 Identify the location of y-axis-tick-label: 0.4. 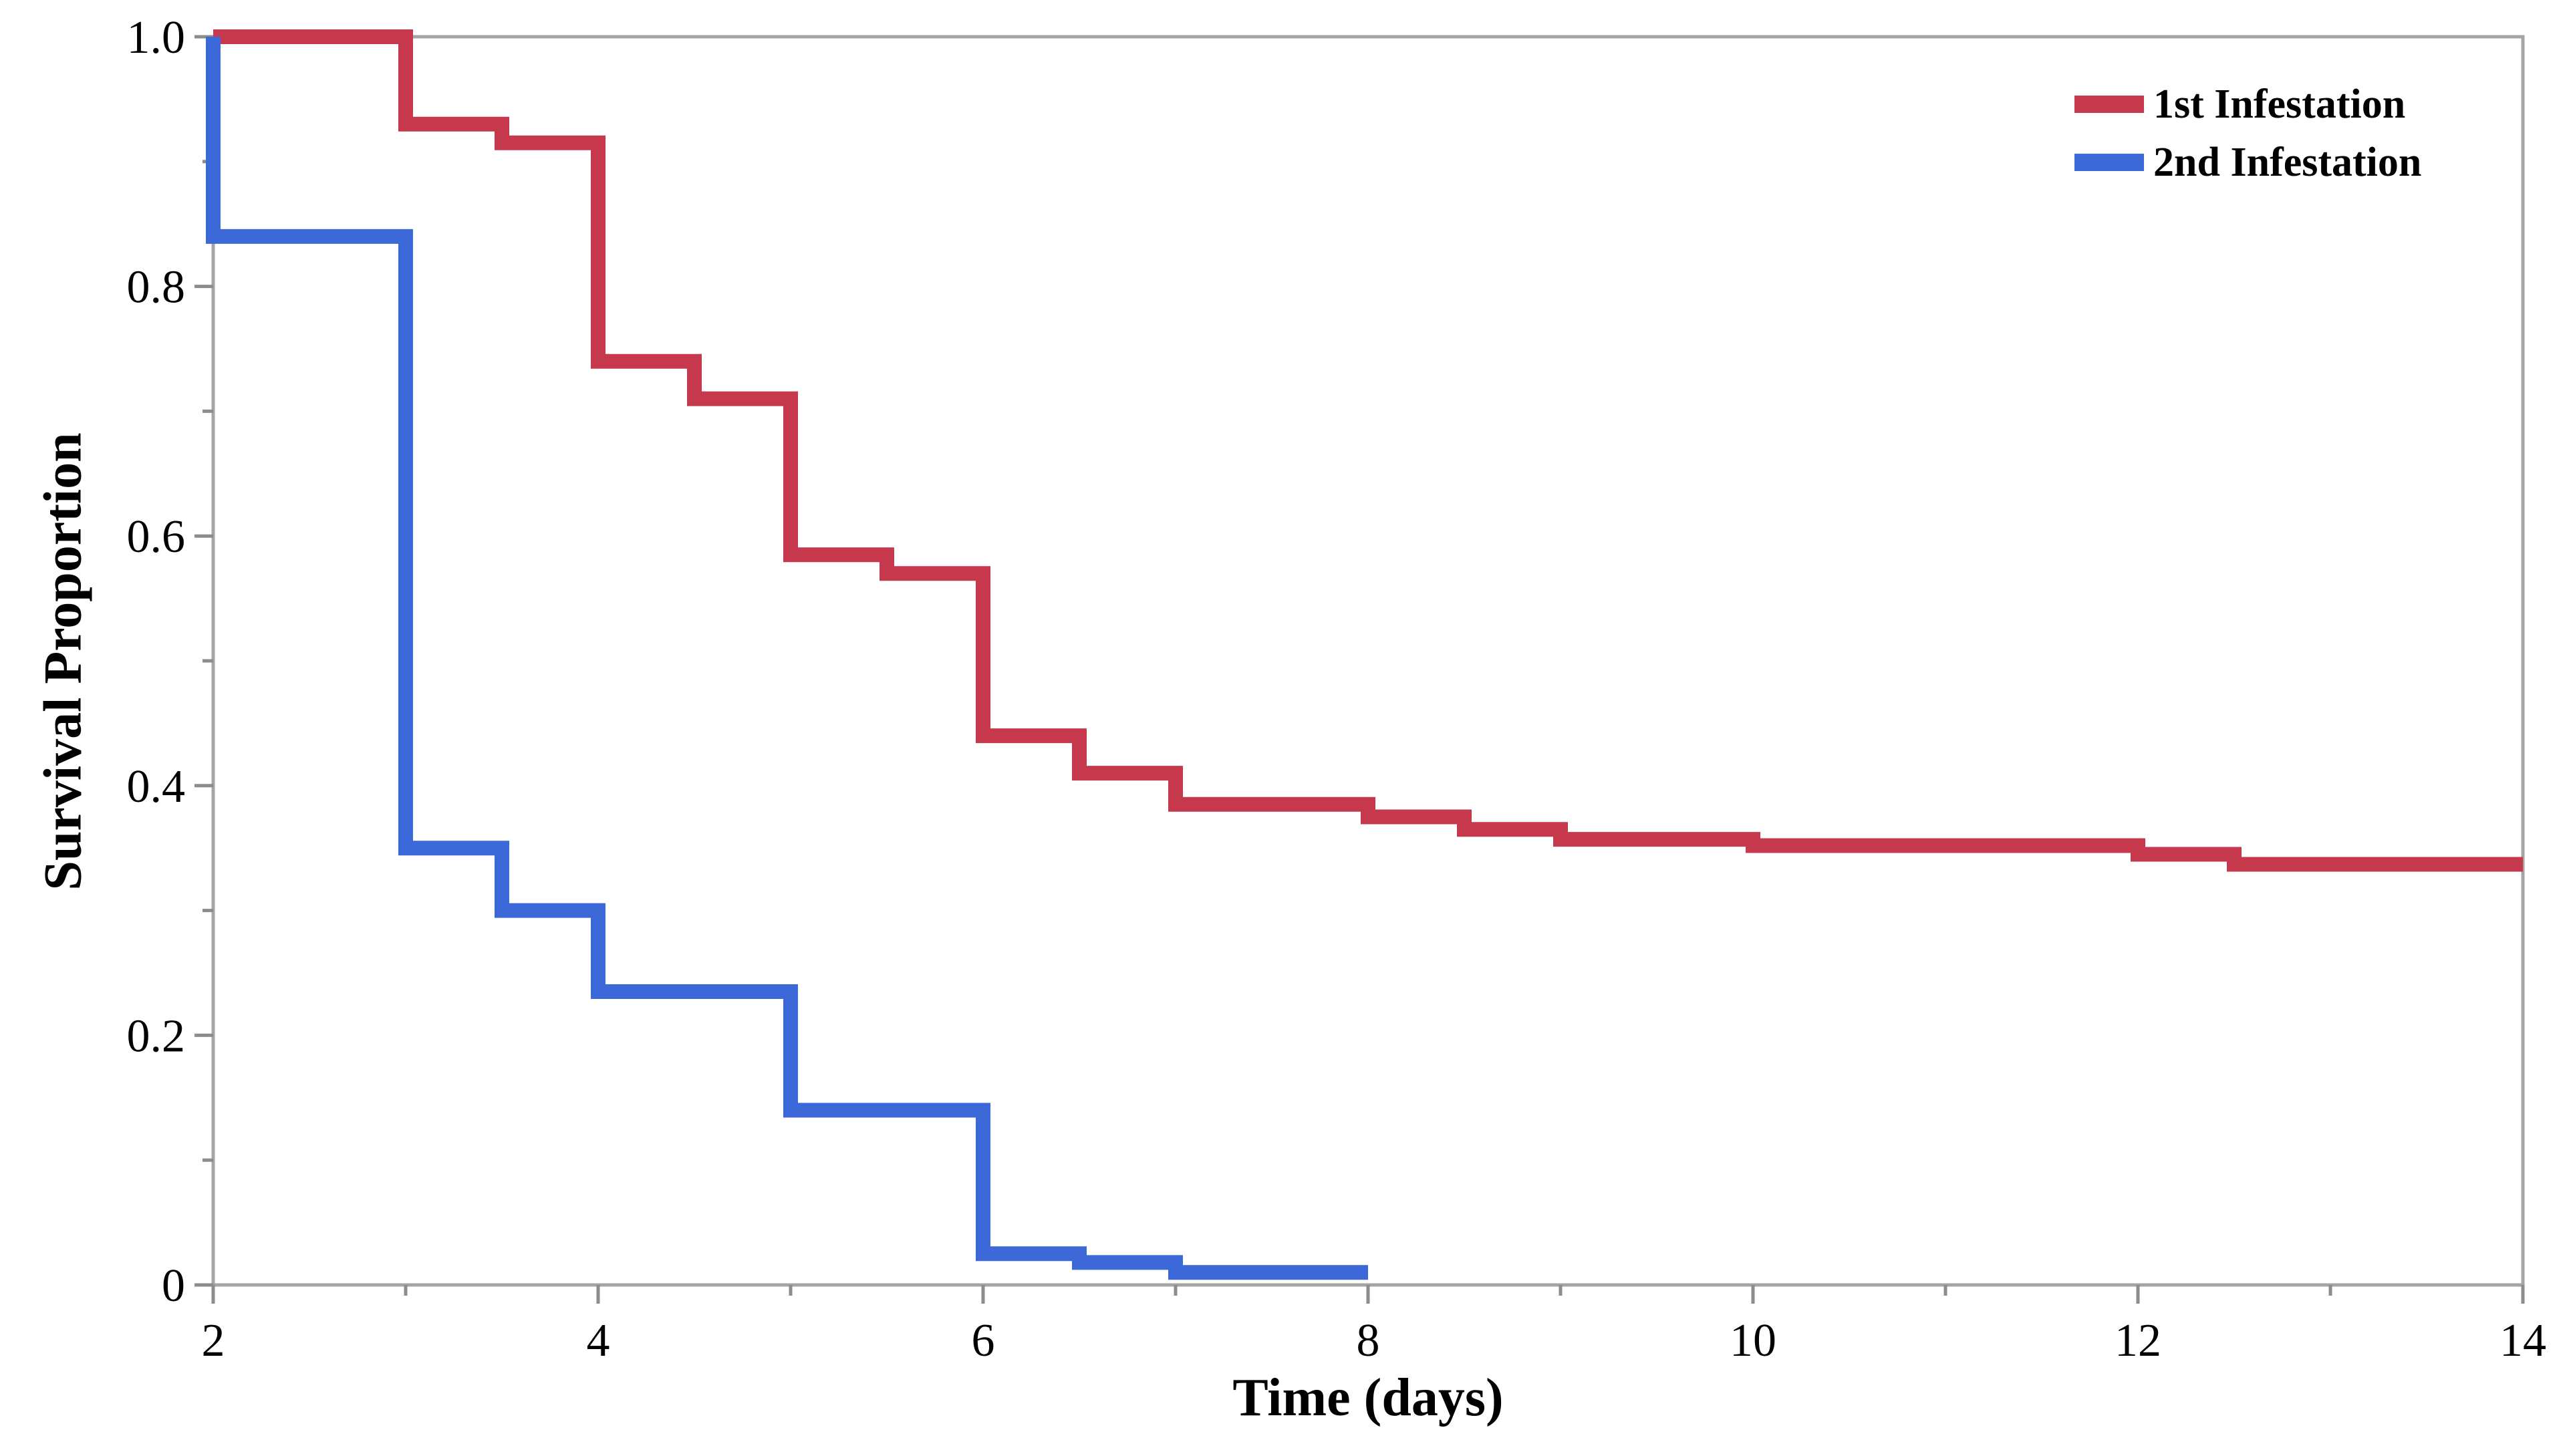
(156, 787).